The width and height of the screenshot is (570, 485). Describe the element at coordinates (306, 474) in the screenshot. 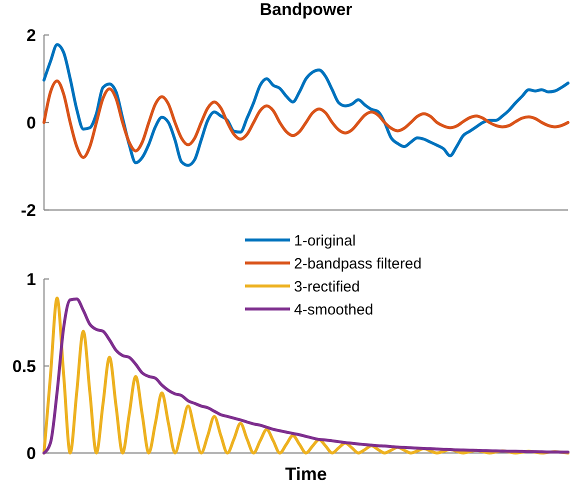

I see `x-axis-title: Time` at that location.